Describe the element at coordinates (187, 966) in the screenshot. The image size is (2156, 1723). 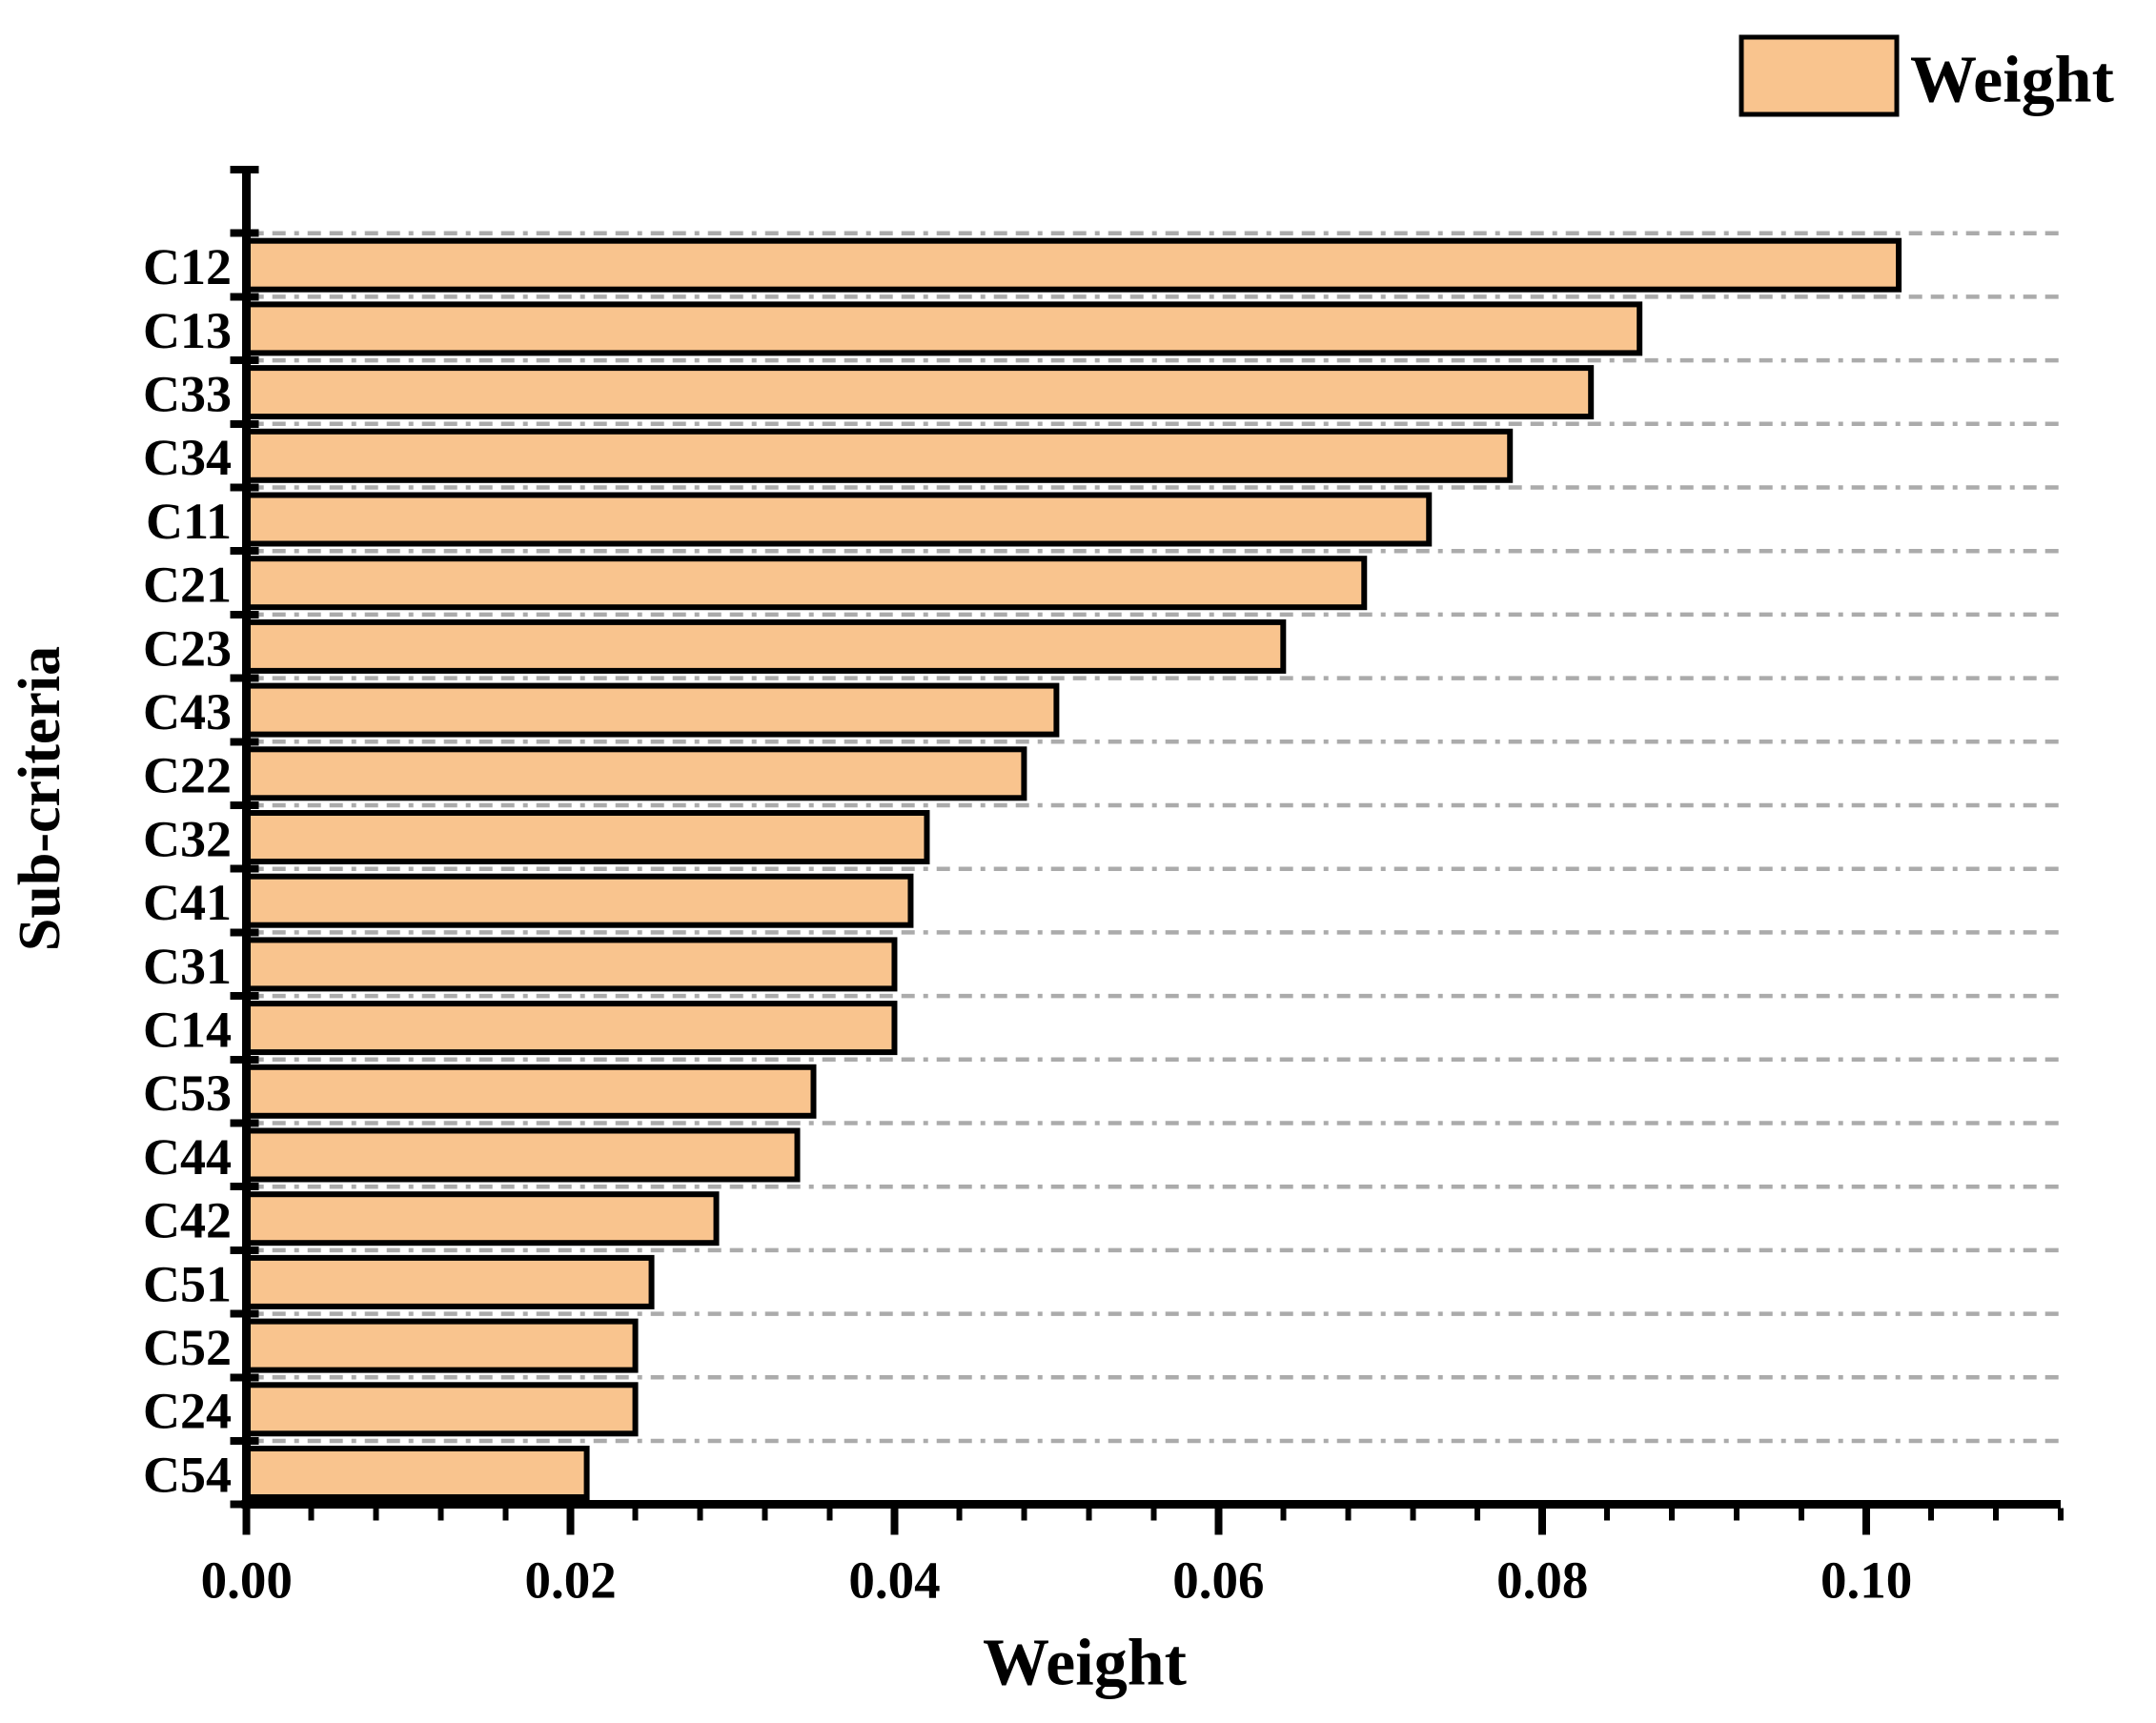
I see `category-label-C31: C31` at that location.